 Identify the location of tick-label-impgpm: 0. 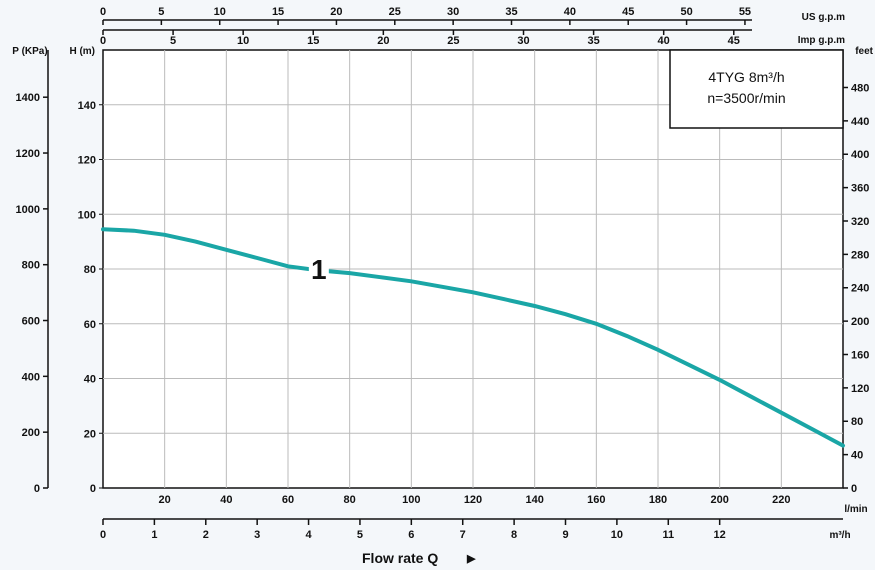
(103, 41).